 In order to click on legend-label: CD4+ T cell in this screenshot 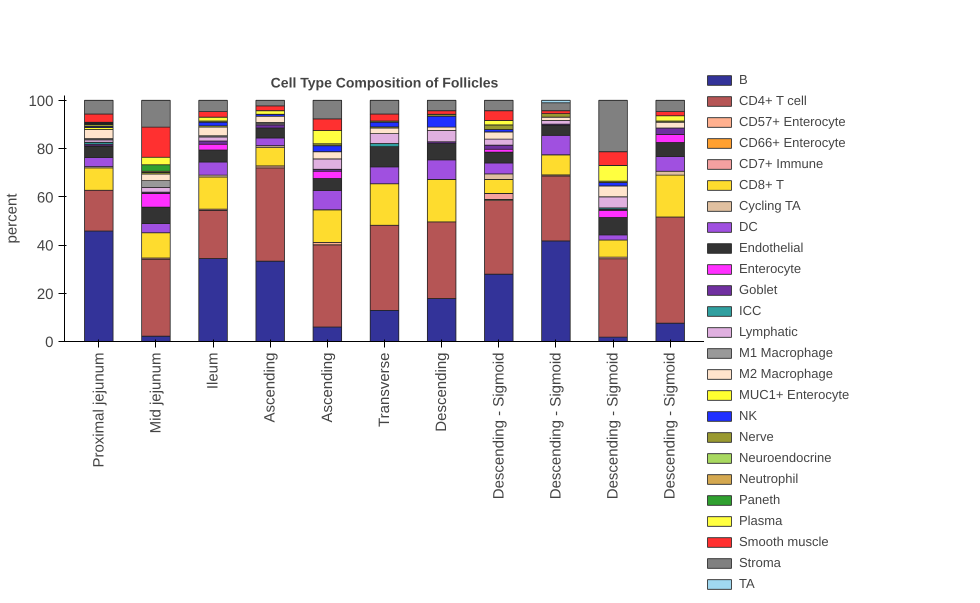, I will do `click(773, 100)`.